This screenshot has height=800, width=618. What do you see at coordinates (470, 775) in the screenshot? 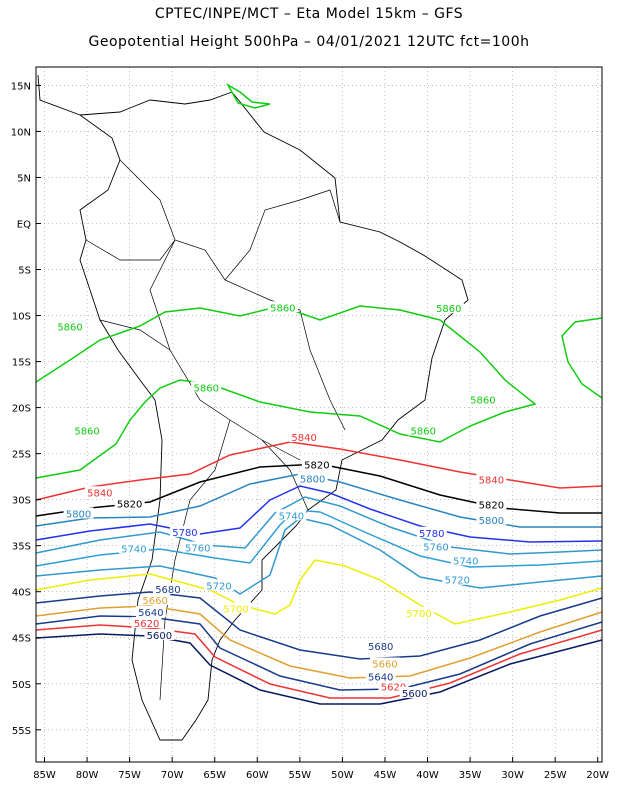
I see `lon-tick-label: 35W` at bounding box center [470, 775].